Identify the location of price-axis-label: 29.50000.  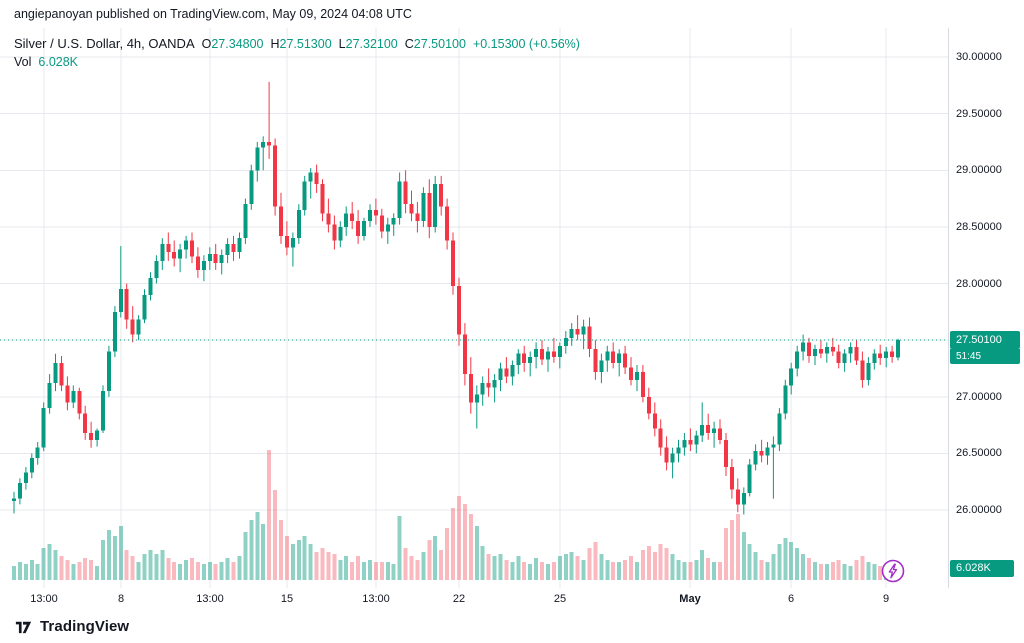
(979, 113).